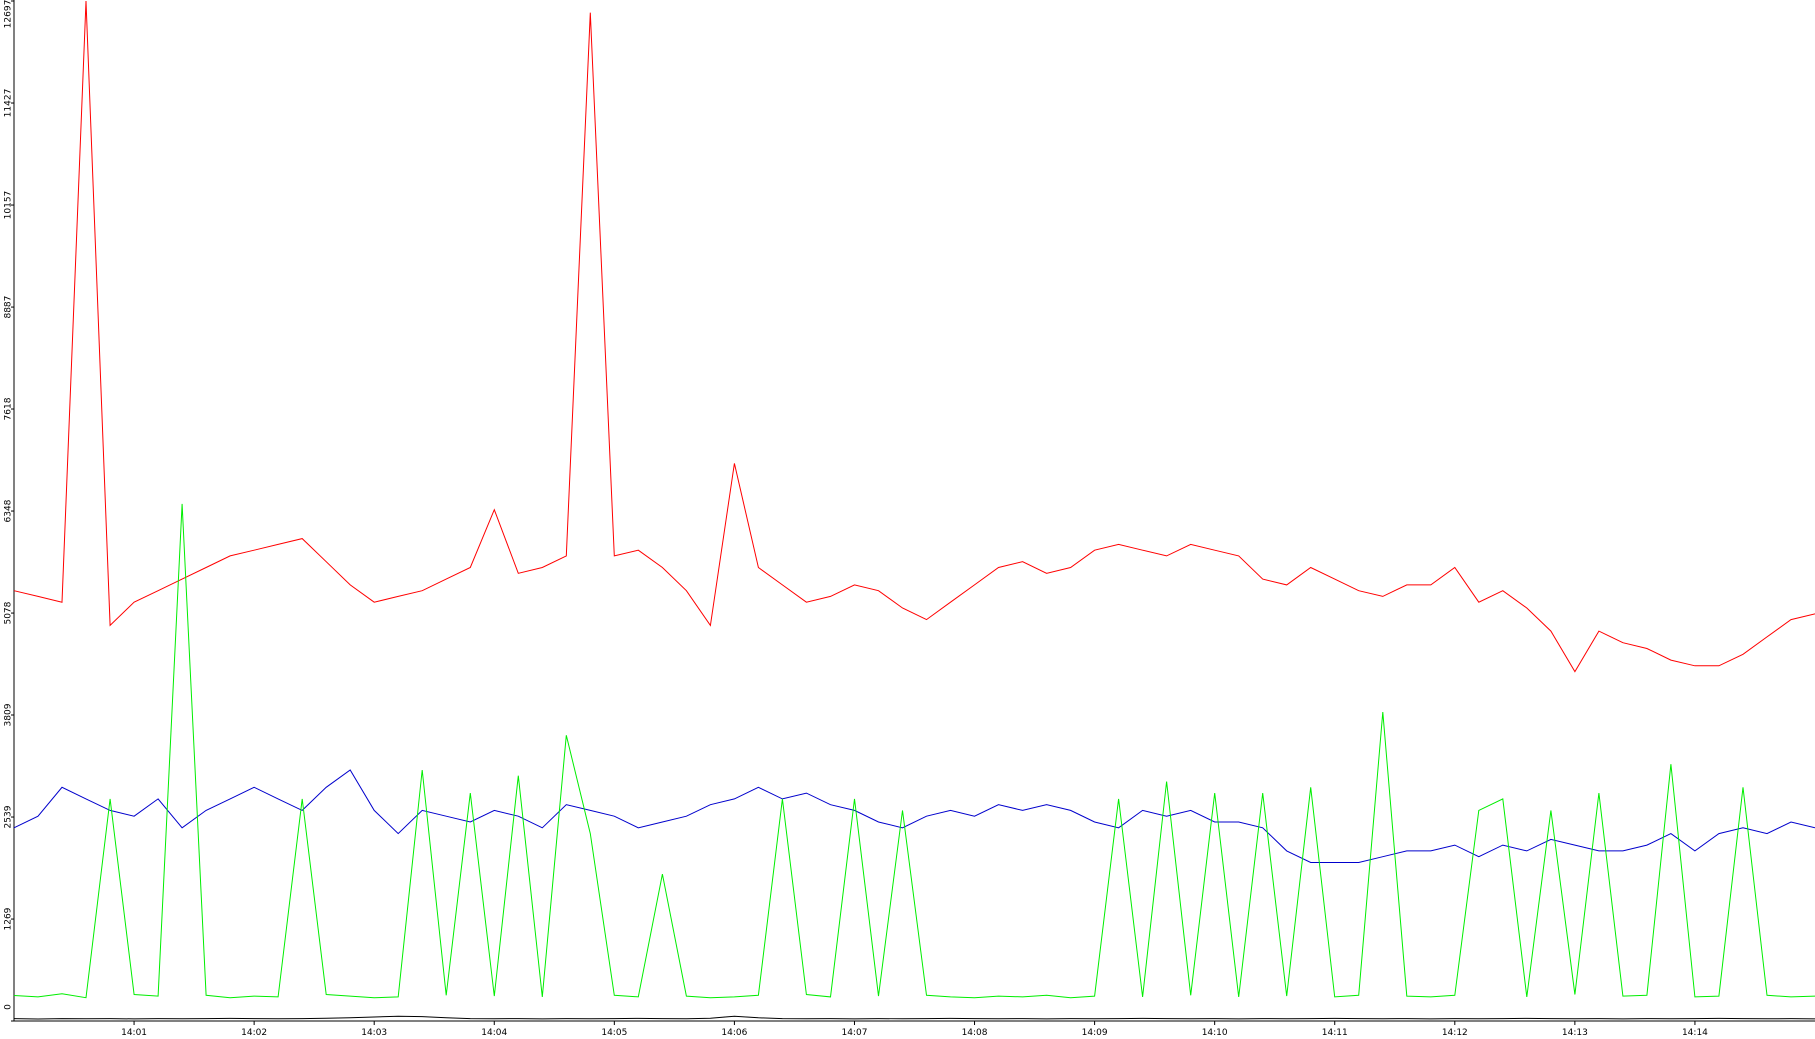 The image size is (1815, 1039). Describe the element at coordinates (9, 612) in the screenshot. I see `y-tick-label: 5078` at that location.